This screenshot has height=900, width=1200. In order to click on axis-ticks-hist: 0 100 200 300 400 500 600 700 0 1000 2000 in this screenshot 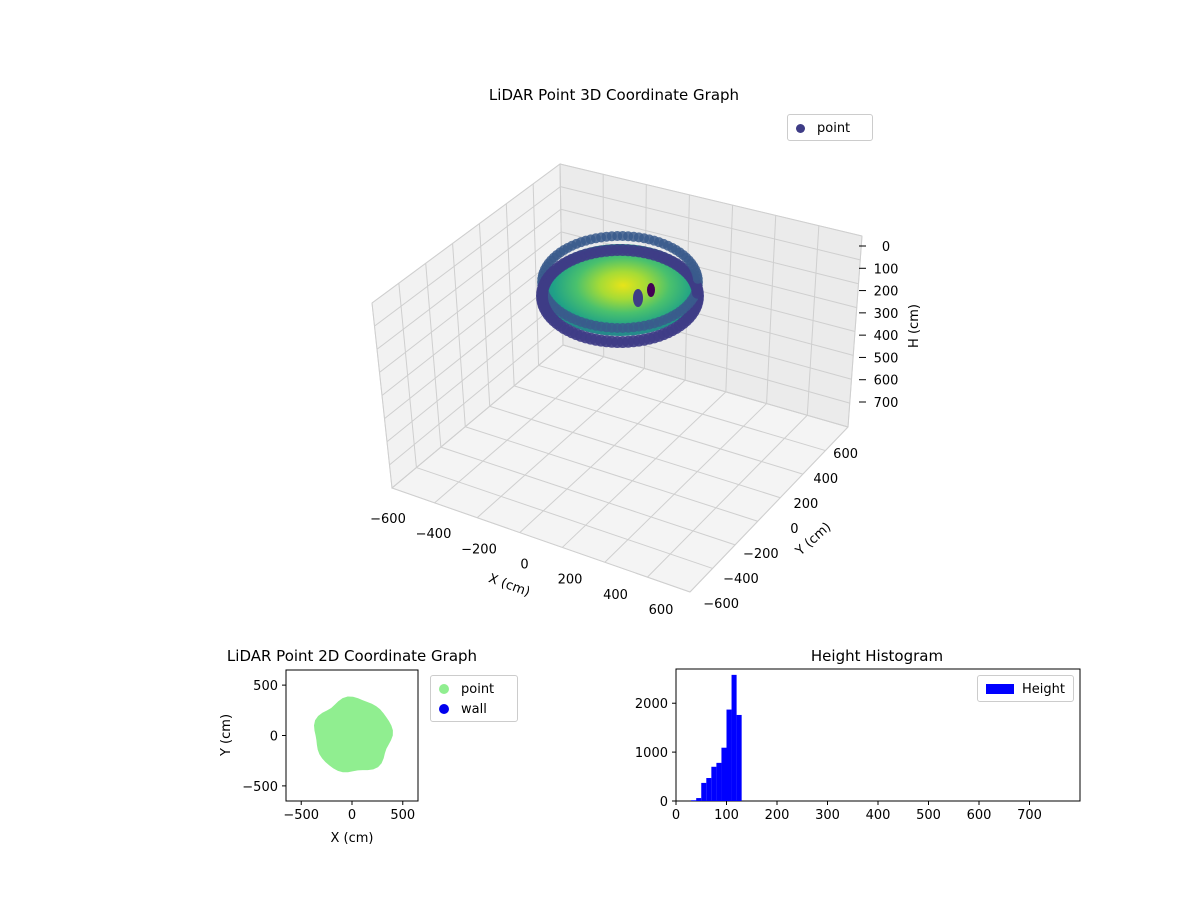, I will do `click(838, 760)`.